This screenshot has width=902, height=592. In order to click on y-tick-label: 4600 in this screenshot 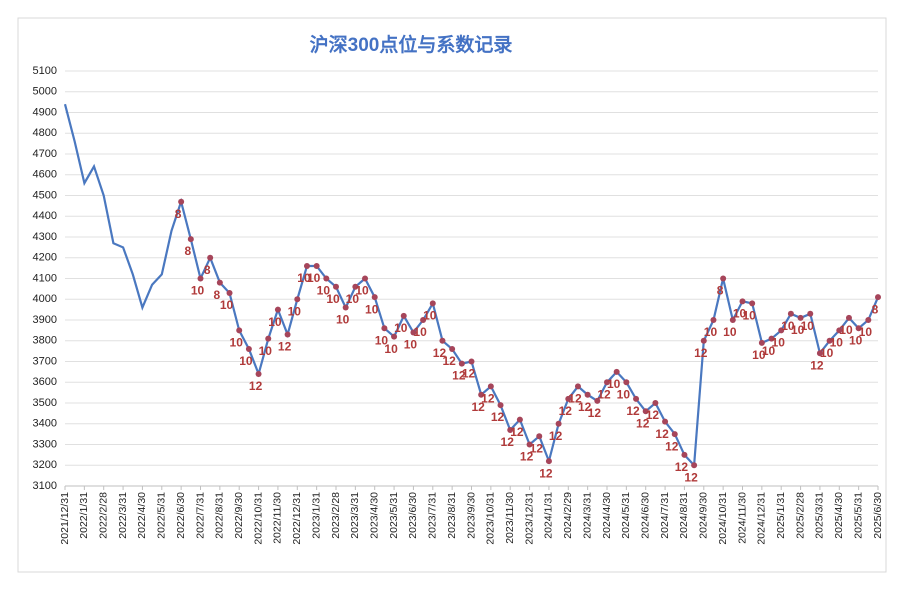, I will do `click(45, 175)`.